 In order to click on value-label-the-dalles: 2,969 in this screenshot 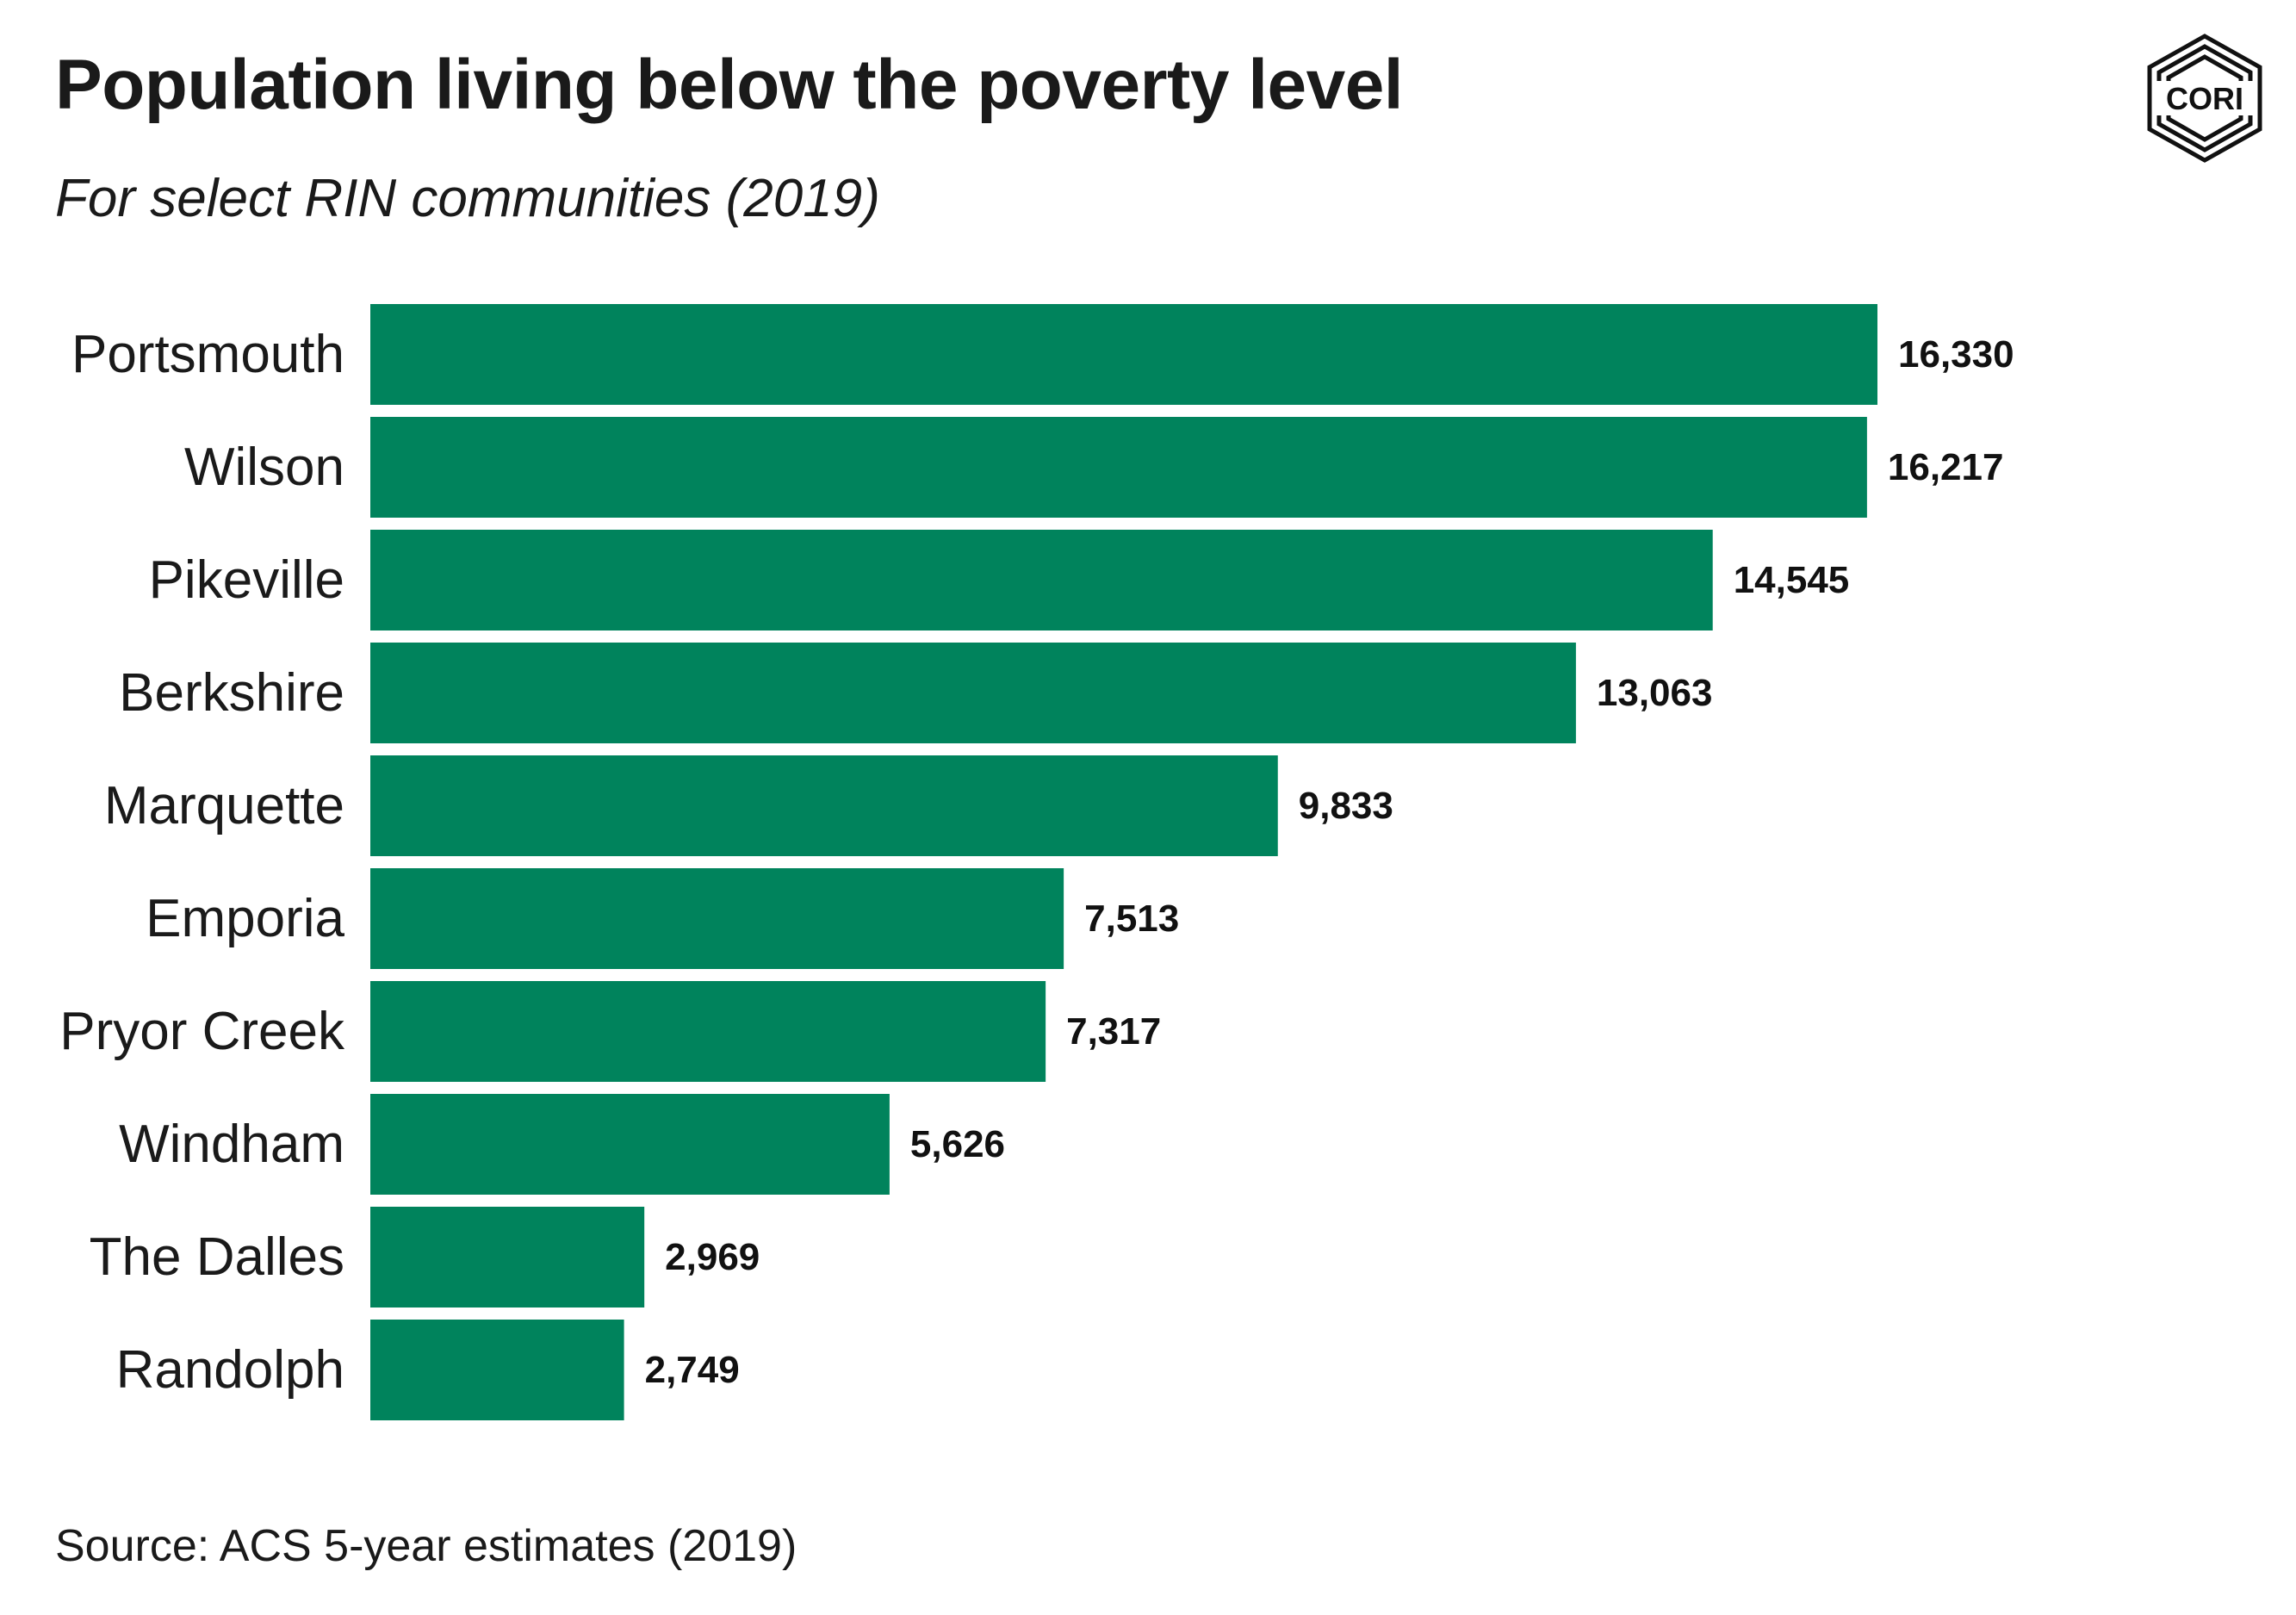, I will do `click(712, 1257)`.